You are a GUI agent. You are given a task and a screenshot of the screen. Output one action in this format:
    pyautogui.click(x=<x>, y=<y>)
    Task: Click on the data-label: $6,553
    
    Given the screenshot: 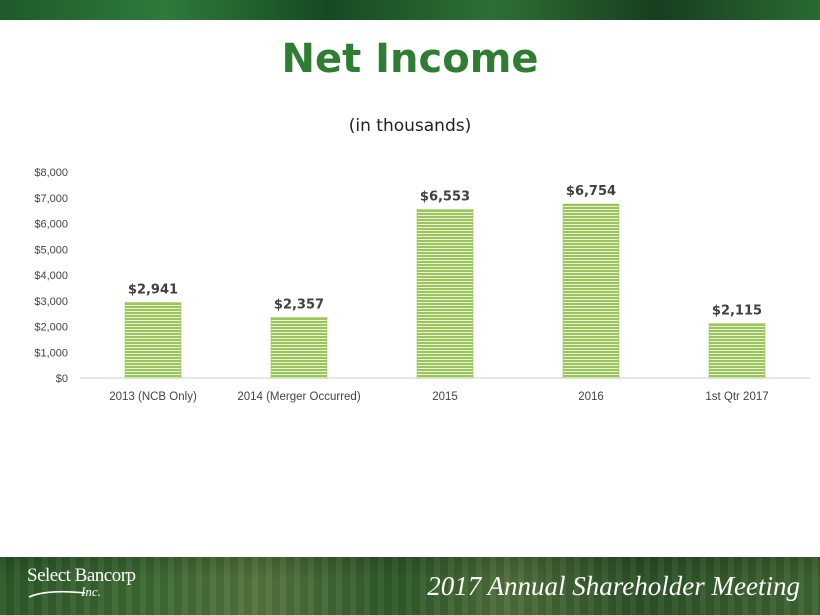 What is the action you would take?
    pyautogui.click(x=445, y=196)
    